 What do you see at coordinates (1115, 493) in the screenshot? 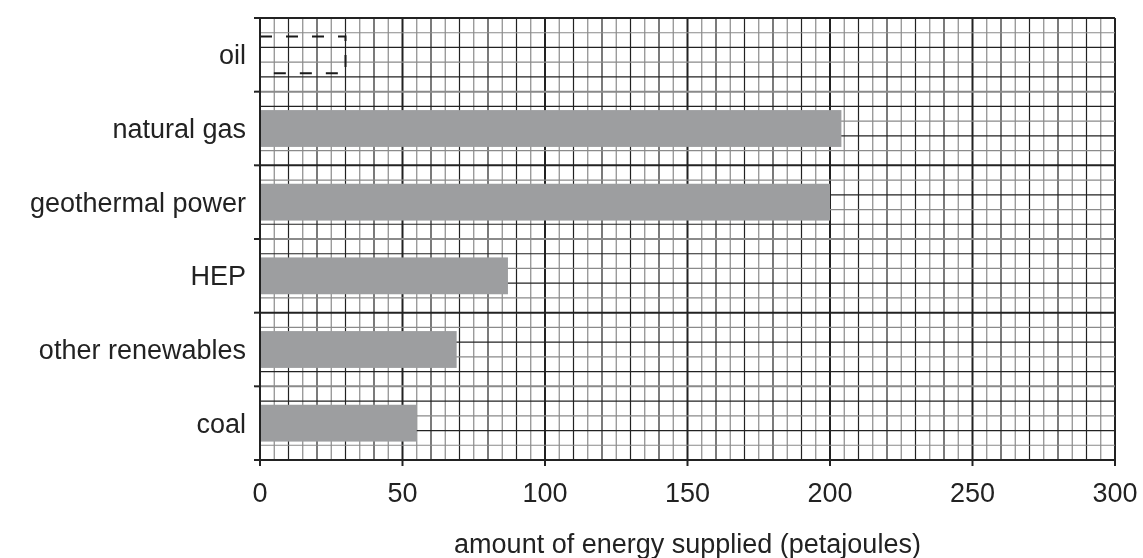
I see `x-tick-label: 300` at bounding box center [1115, 493].